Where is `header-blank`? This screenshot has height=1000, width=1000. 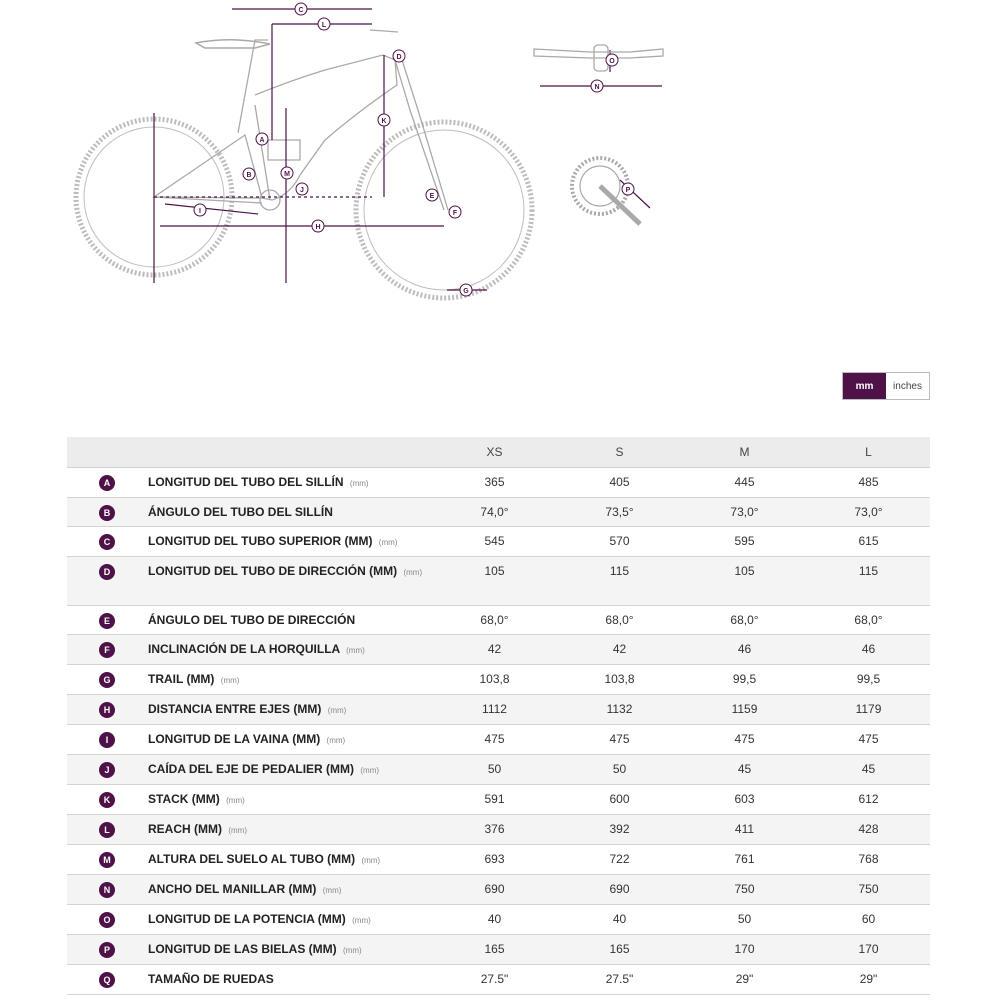
header-blank is located at coordinates (107, 452).